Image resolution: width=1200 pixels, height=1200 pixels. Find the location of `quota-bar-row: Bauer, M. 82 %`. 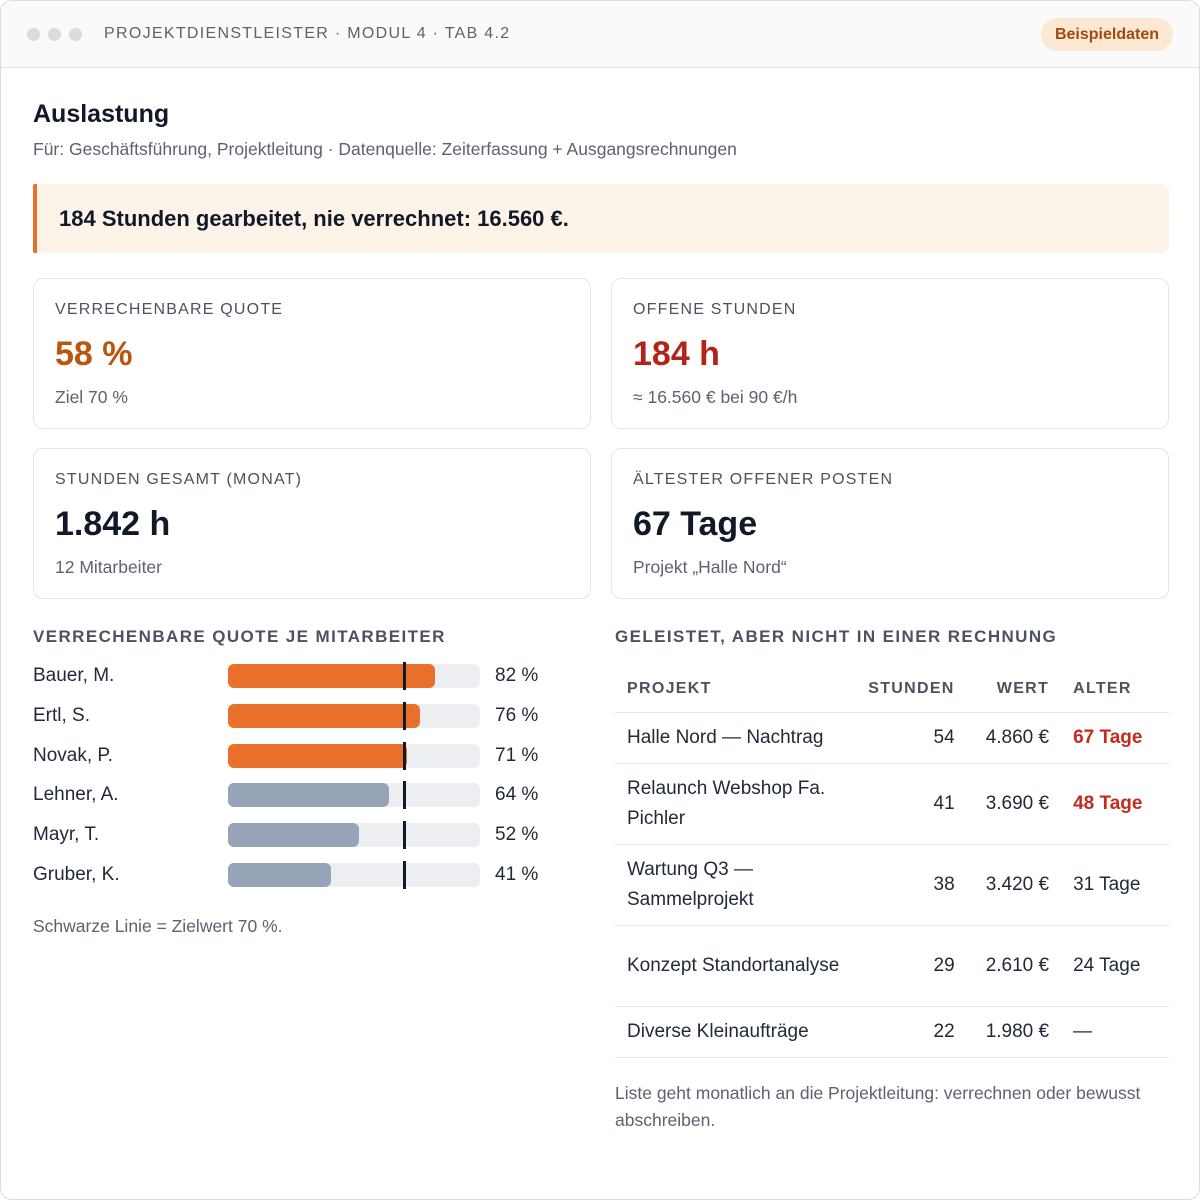

quota-bar-row: Bauer, M. 82 % is located at coordinates (303, 676).